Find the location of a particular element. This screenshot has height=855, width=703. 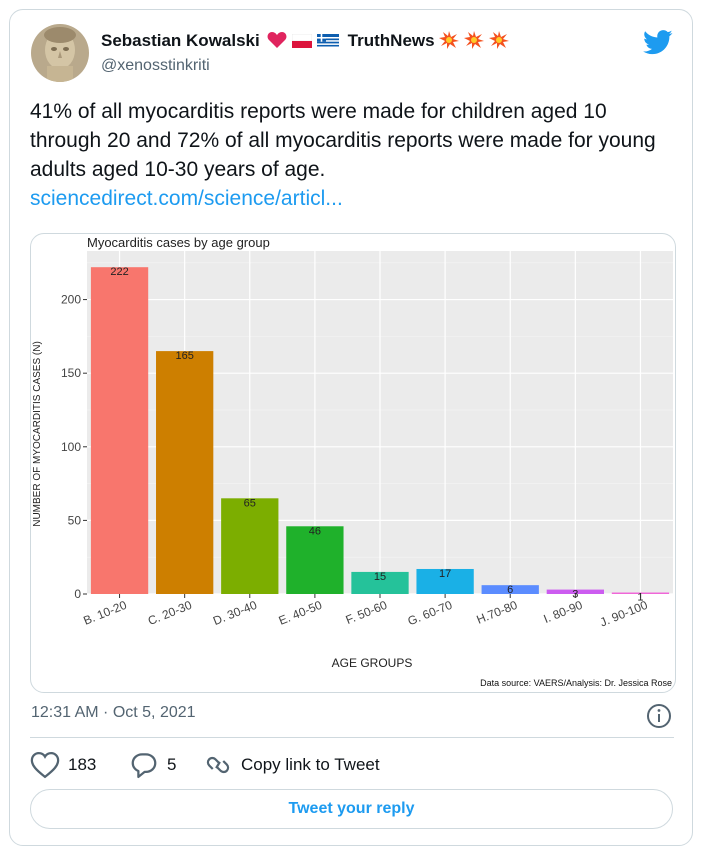

y-tick-label: 150 is located at coordinates (71, 373).